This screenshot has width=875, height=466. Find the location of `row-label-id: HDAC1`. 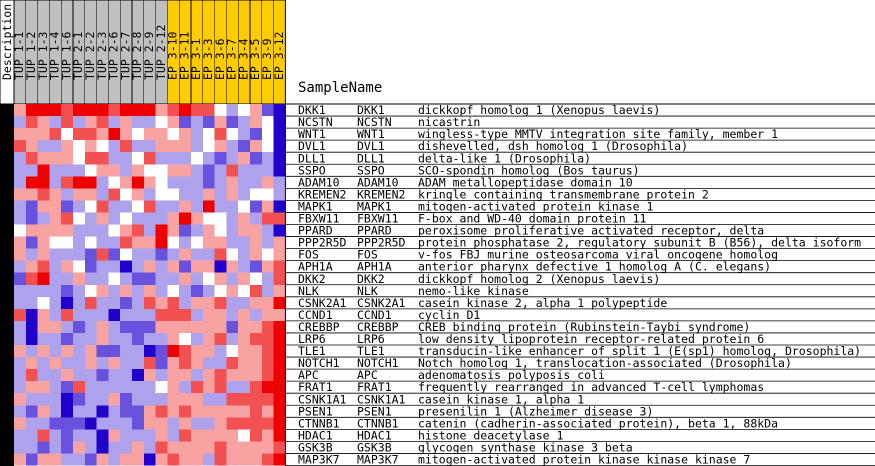

row-label-id: HDAC1 is located at coordinates (315, 435).